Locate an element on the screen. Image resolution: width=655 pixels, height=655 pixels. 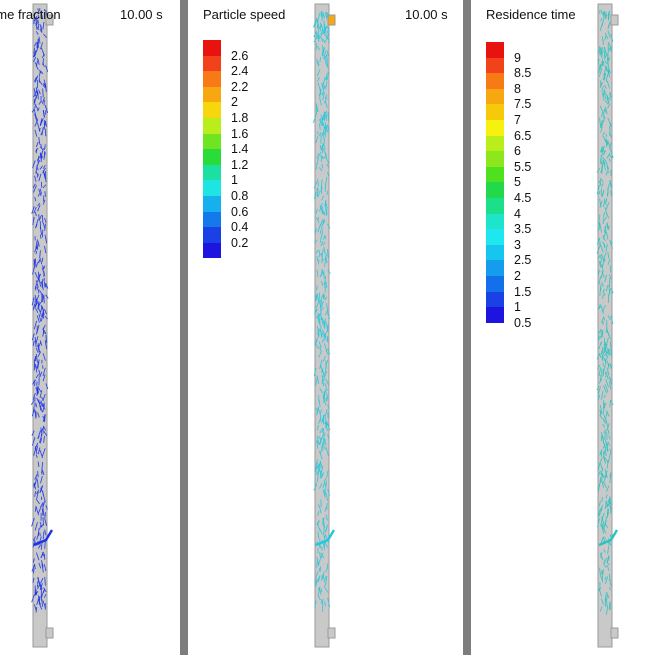
legend-label: 2.4 is located at coordinates (240, 71).